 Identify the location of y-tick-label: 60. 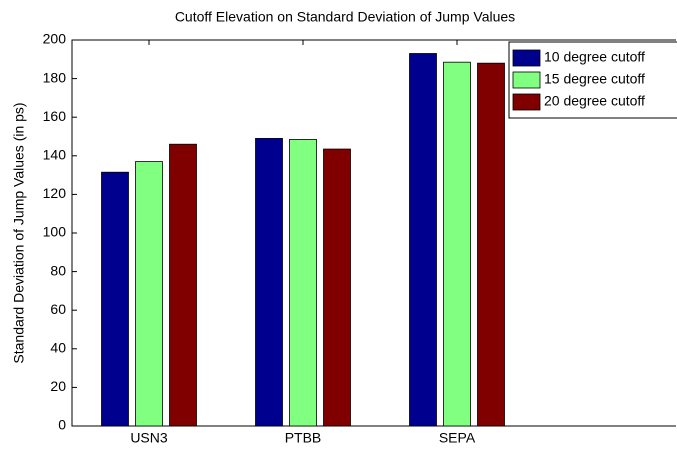
(58, 309).